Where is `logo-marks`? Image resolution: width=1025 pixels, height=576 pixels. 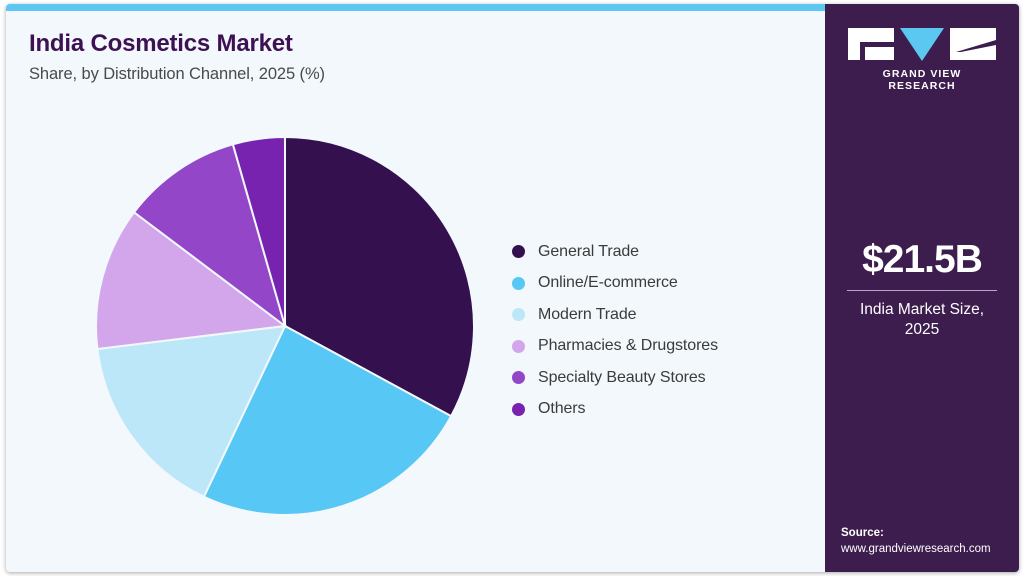
logo-marks is located at coordinates (922, 44).